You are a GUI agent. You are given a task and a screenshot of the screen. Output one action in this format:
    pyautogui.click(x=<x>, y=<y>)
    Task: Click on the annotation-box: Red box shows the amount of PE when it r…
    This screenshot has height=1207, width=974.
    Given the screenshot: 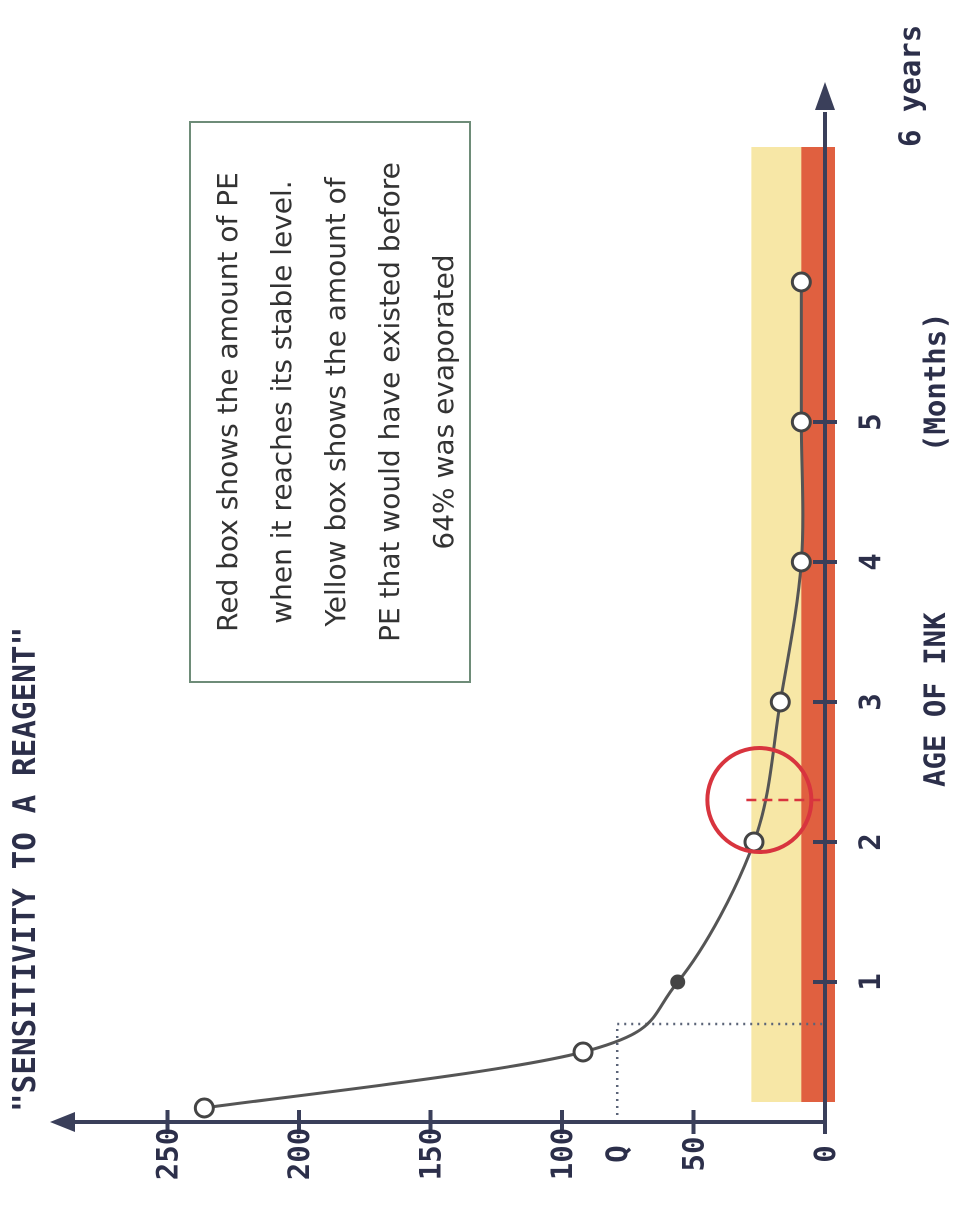 What is the action you would take?
    pyautogui.click(x=330, y=402)
    